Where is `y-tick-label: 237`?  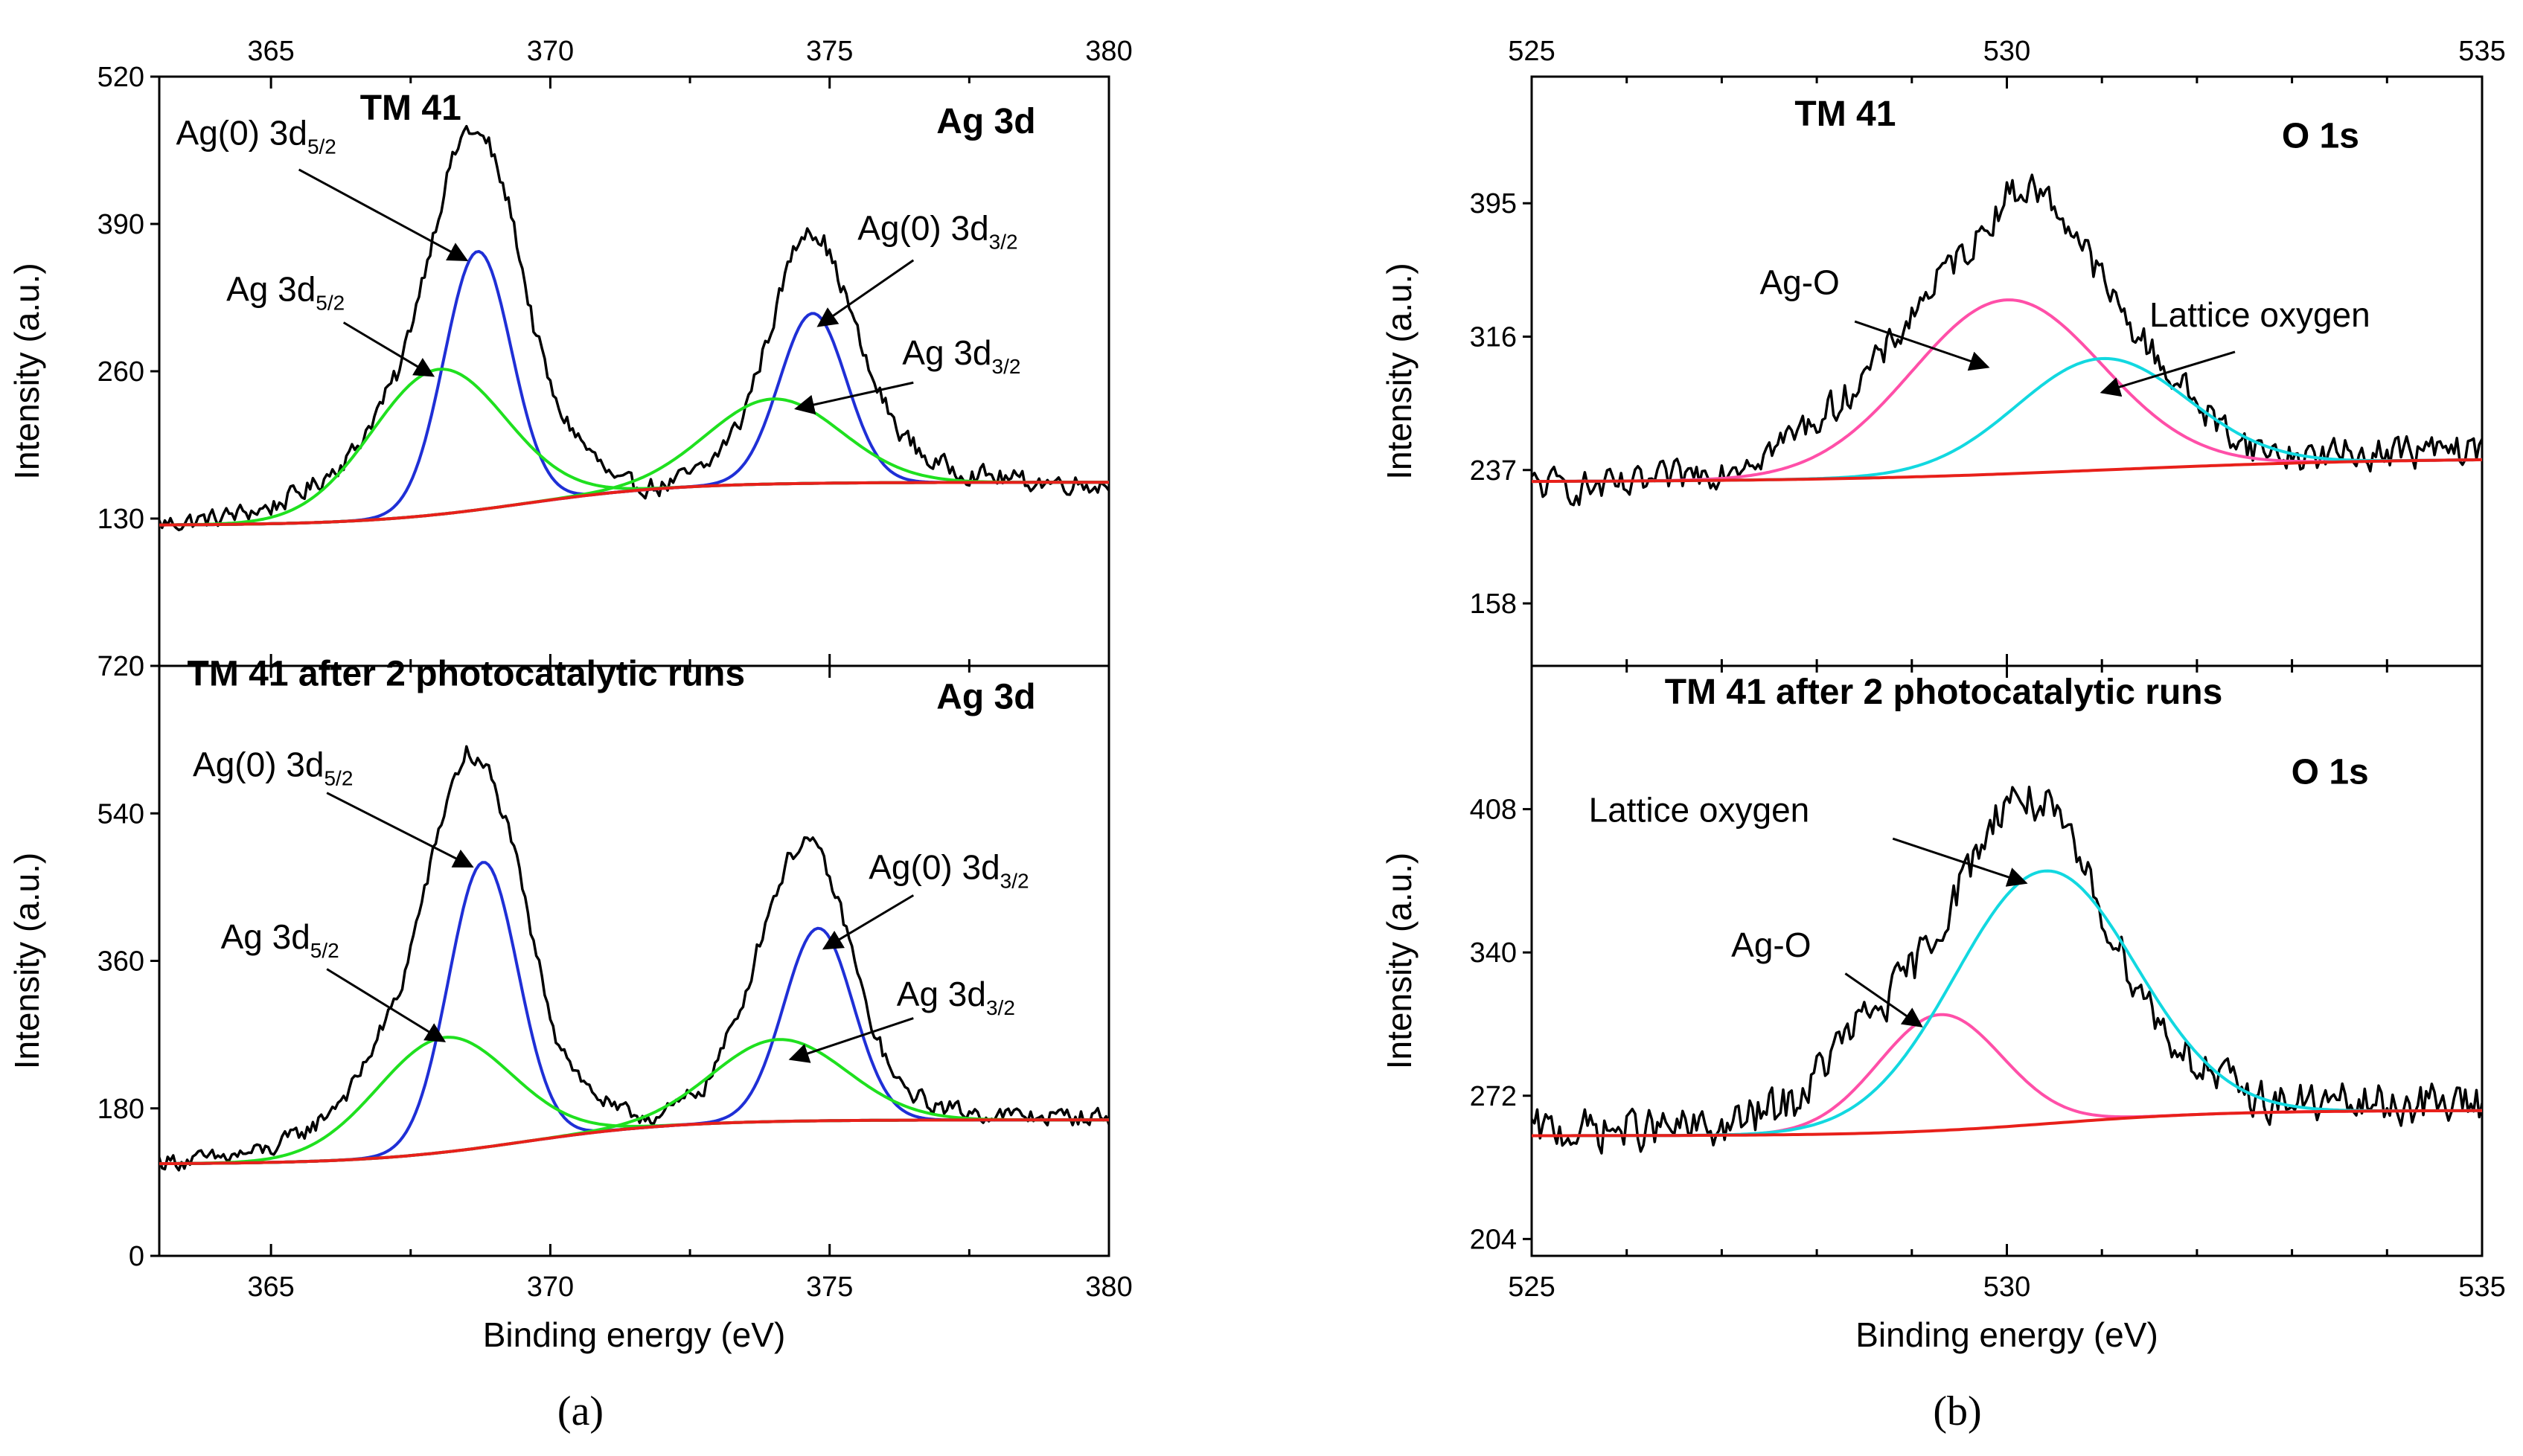
y-tick-label: 237 is located at coordinates (1493, 471).